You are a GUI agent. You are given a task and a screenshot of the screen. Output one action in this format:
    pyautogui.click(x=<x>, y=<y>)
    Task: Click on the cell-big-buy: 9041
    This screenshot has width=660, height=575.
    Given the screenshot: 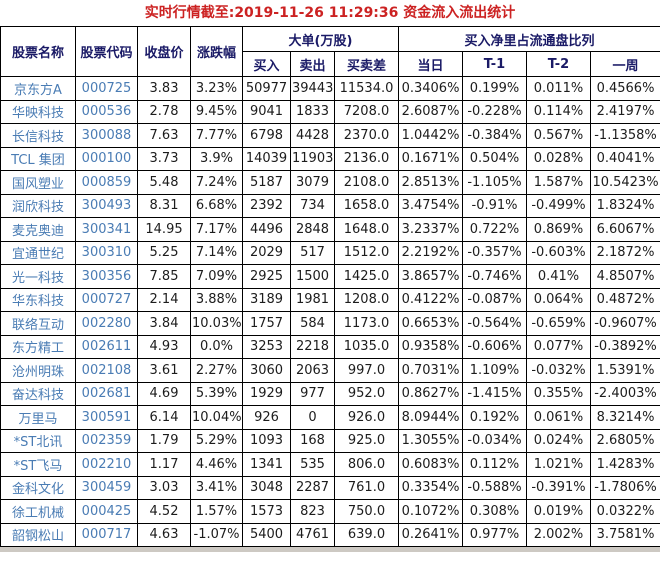 What is the action you would take?
    pyautogui.click(x=266, y=111)
    